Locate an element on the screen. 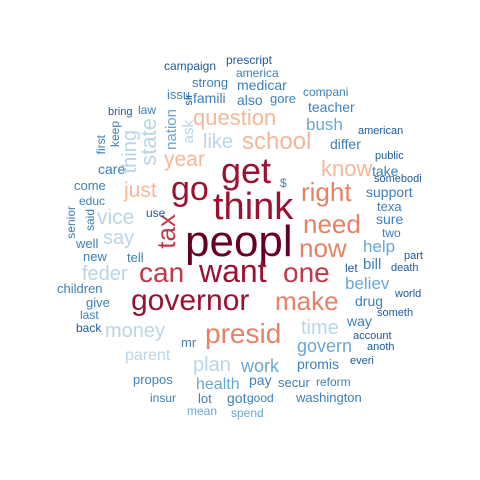  word-help: help is located at coordinates (379, 246).